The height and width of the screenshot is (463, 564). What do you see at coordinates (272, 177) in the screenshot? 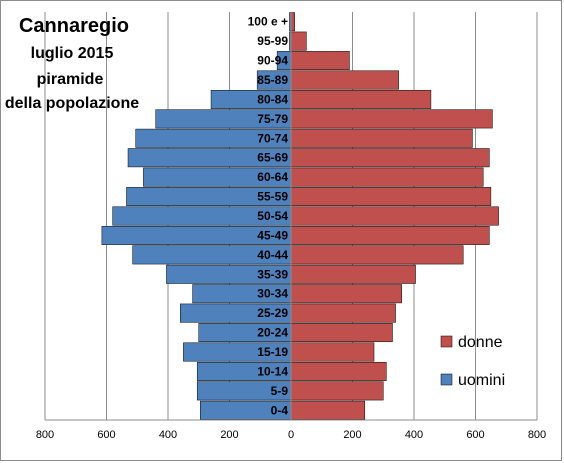
I see `category-label: 60-64` at bounding box center [272, 177].